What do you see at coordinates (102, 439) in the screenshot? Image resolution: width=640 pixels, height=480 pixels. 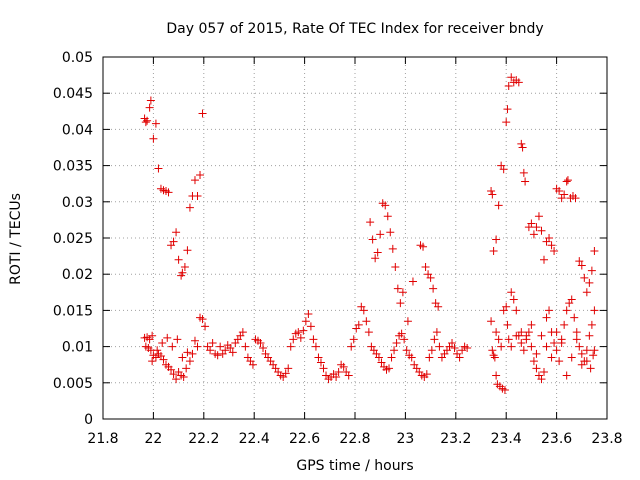 I see `x-tick-label: 21.8` at bounding box center [102, 439].